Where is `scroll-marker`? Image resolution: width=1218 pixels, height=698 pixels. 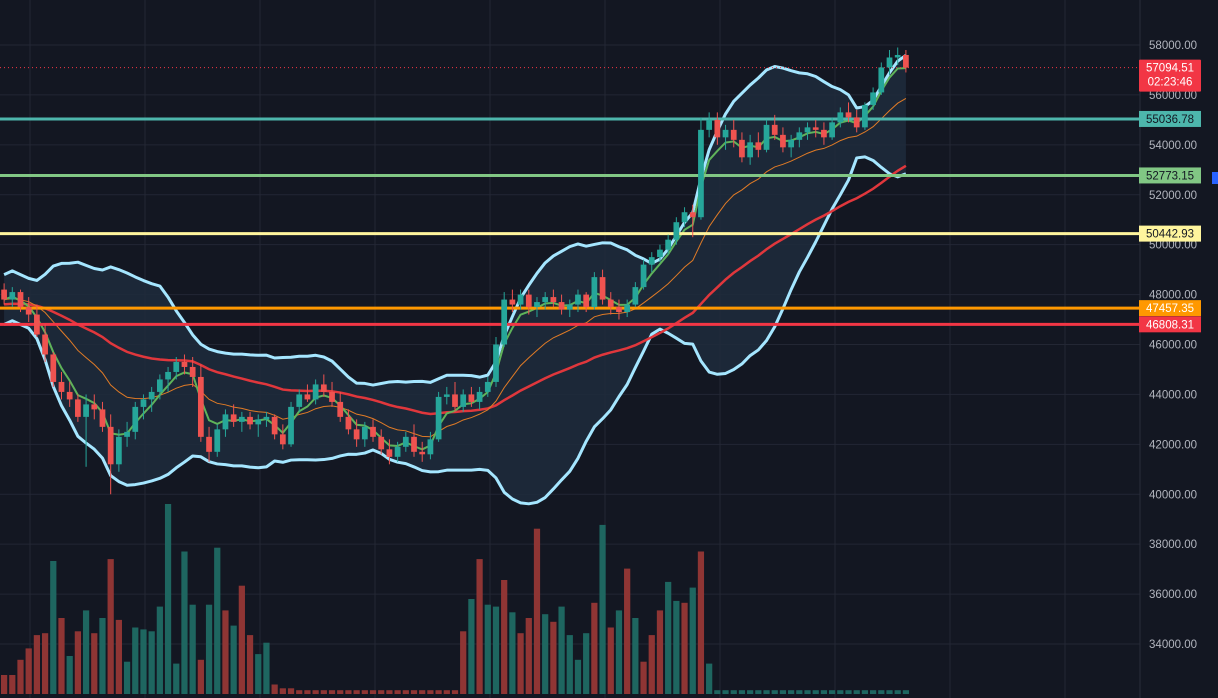
scroll-marker is located at coordinates (1215, 178).